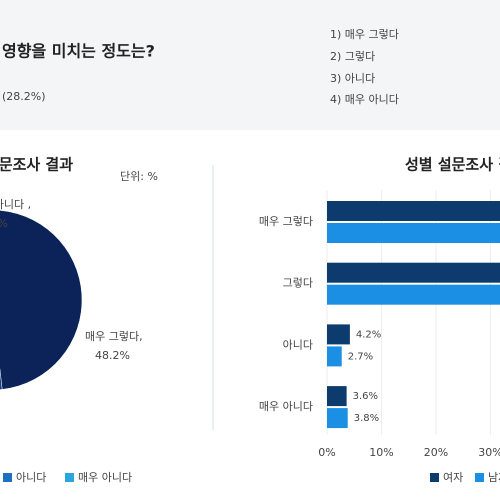  Describe the element at coordinates (105, 477) in the screenshot. I see `legend-label: 매우 아니다` at that location.